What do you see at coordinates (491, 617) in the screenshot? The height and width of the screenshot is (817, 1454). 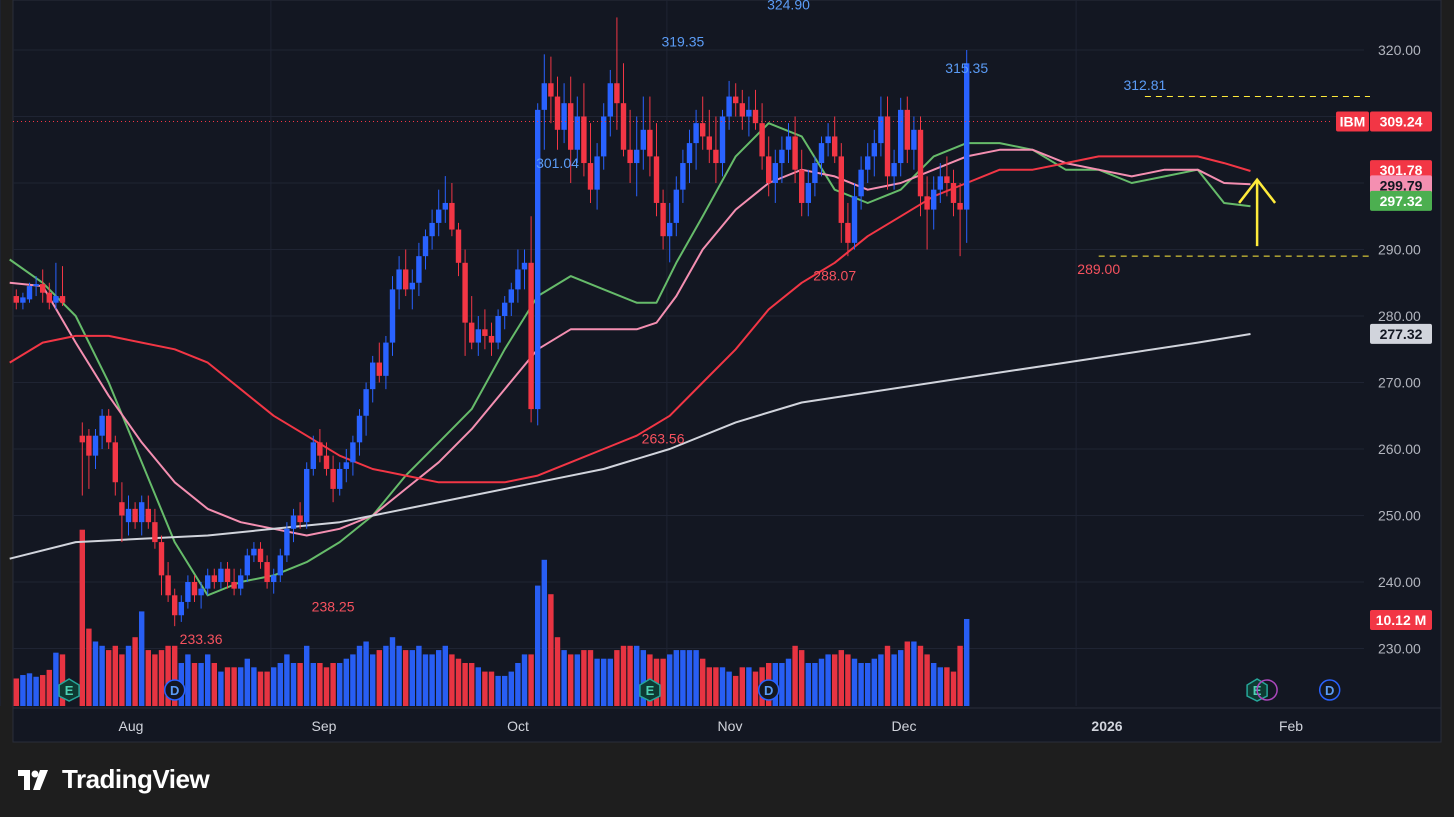 I see `volume-bars` at bounding box center [491, 617].